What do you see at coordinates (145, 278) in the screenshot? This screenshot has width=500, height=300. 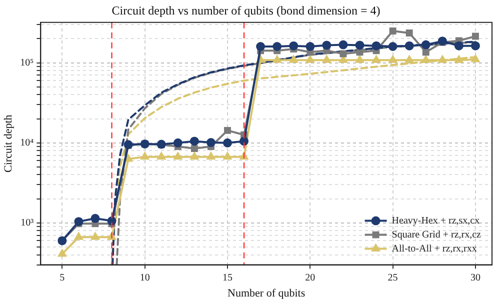 I see `x-tick-label: 10` at bounding box center [145, 278].